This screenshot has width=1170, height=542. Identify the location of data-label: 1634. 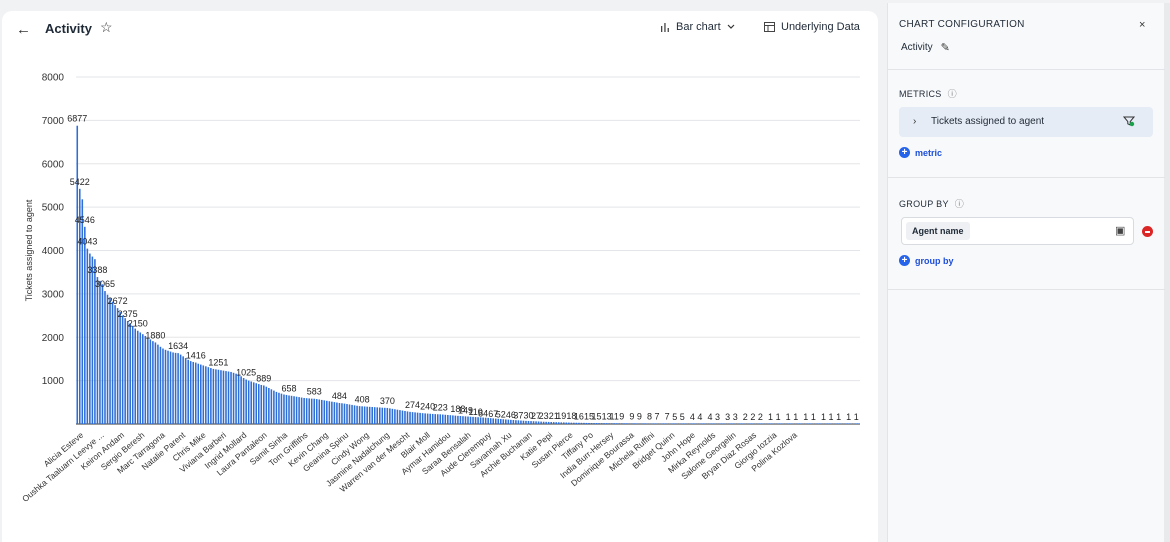
(178, 346).